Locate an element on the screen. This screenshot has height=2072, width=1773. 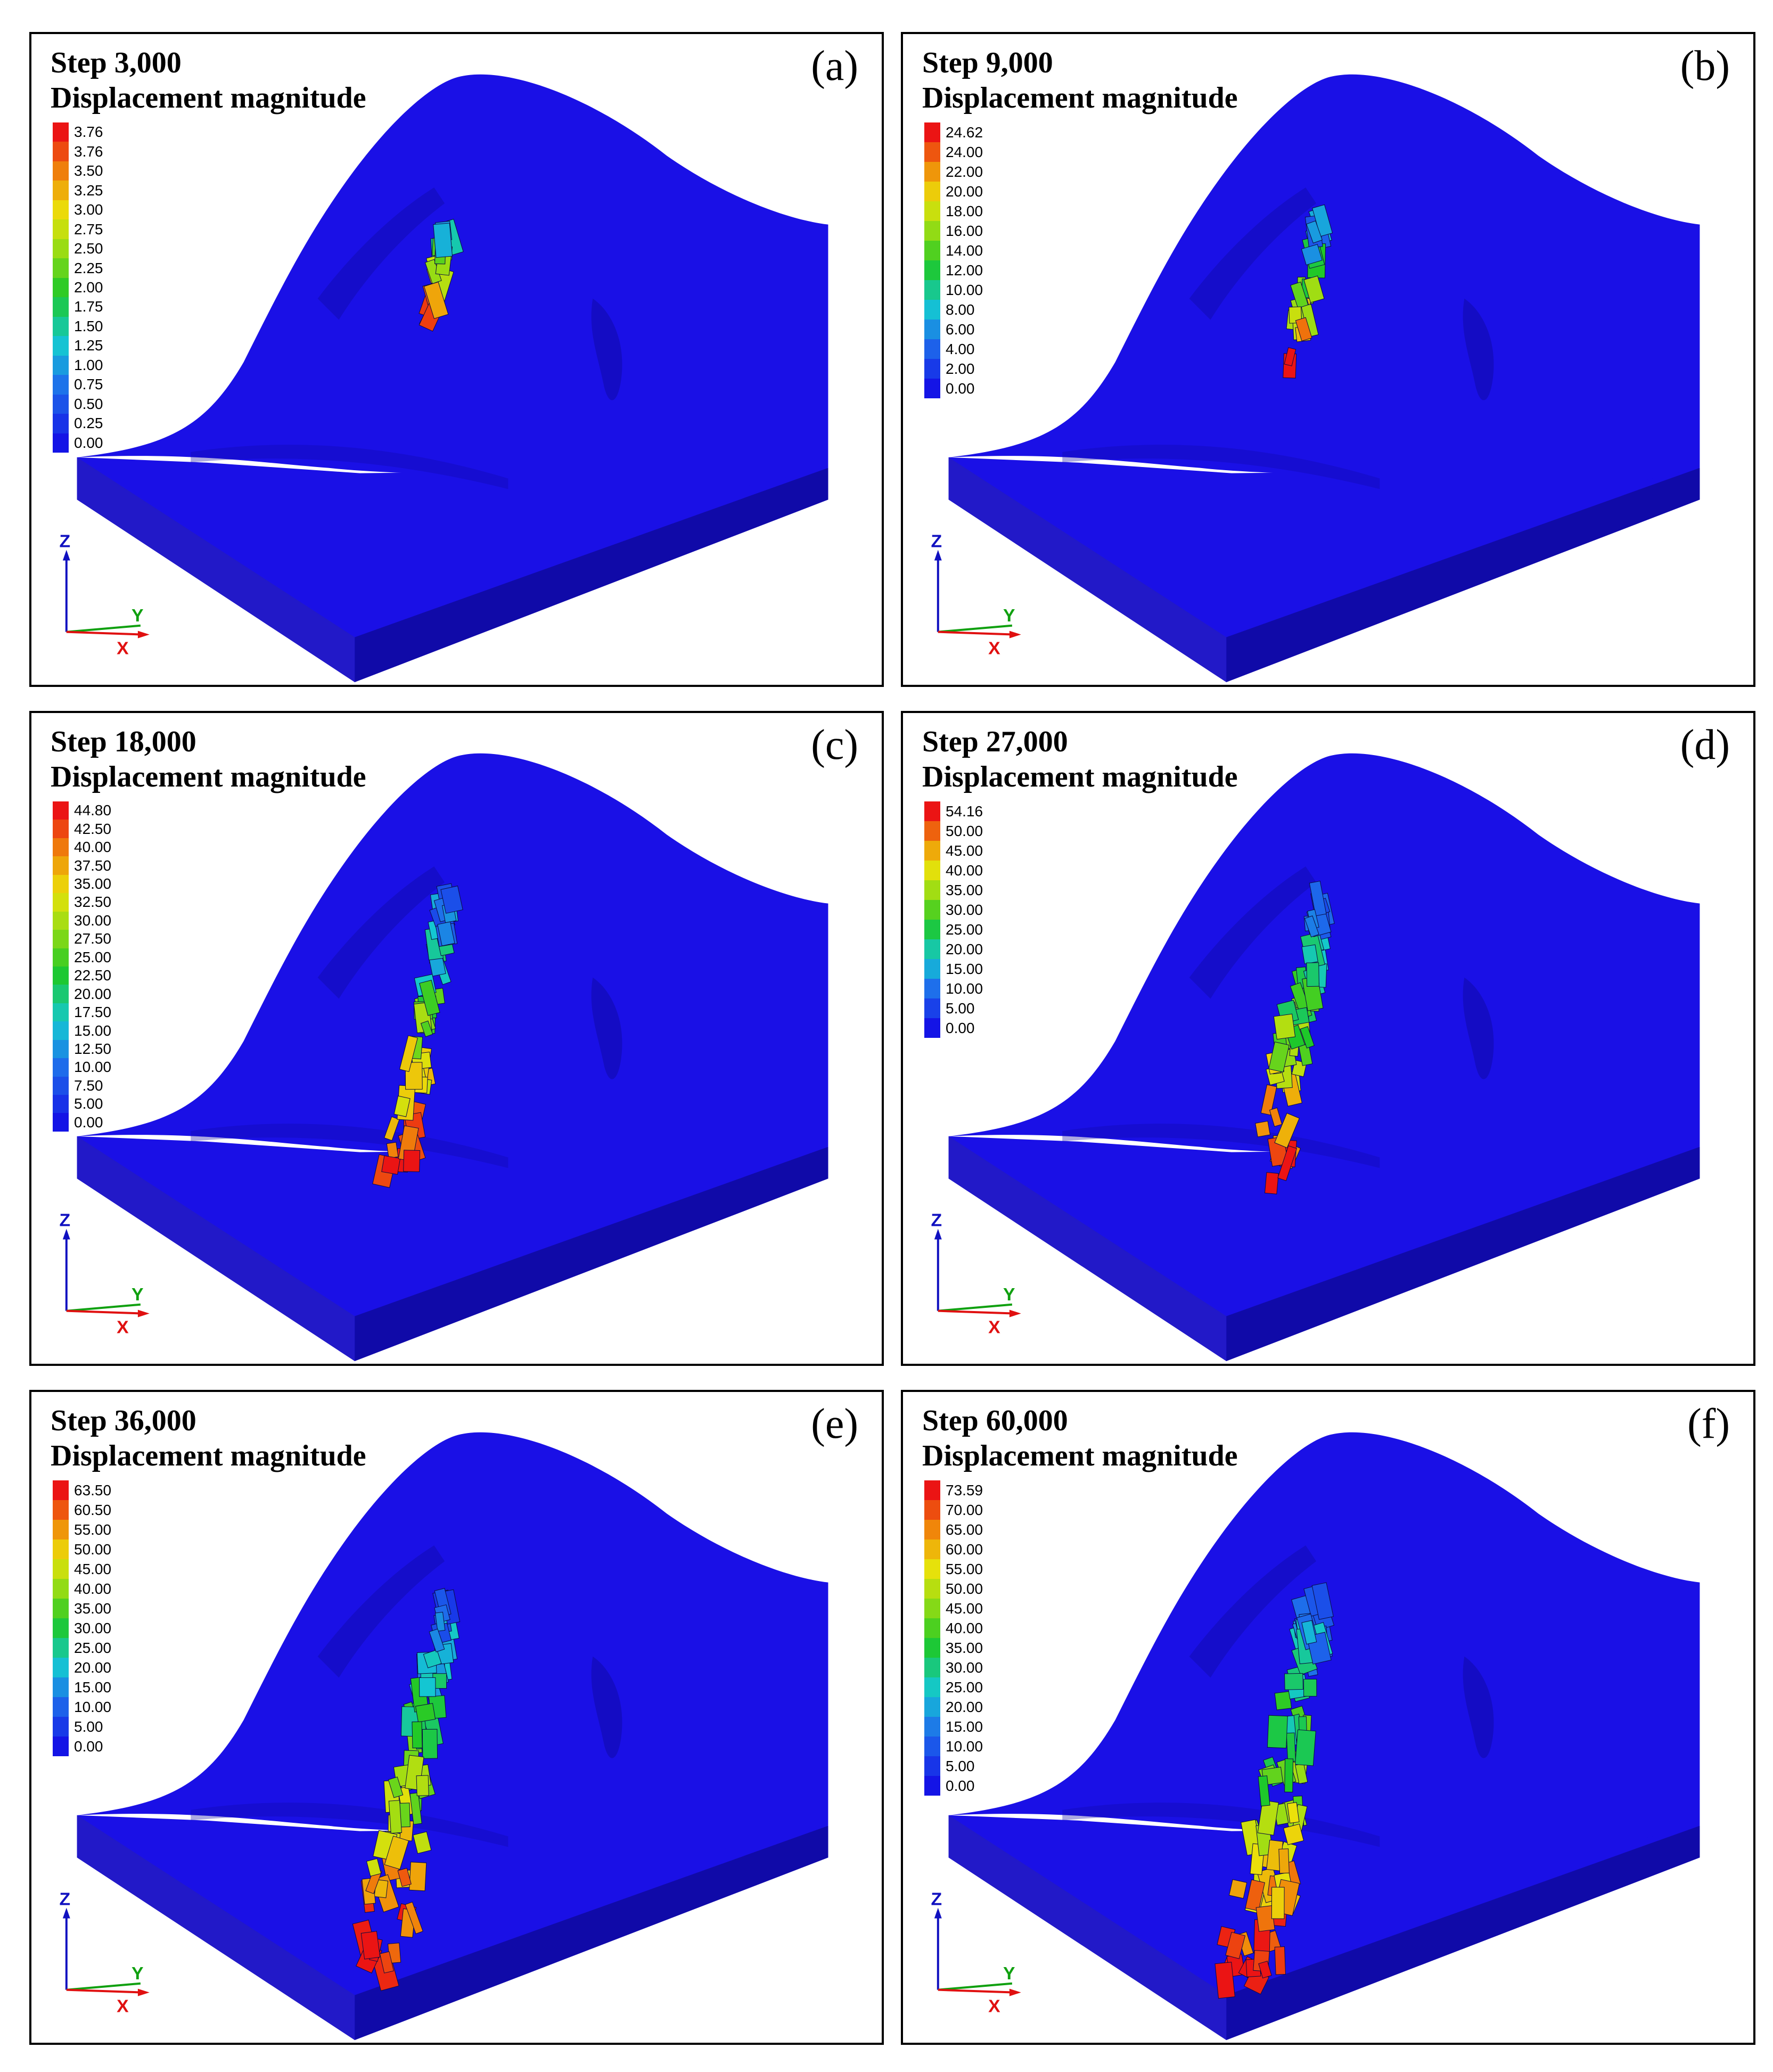
legend-value-label: 12.00 is located at coordinates (965, 270).